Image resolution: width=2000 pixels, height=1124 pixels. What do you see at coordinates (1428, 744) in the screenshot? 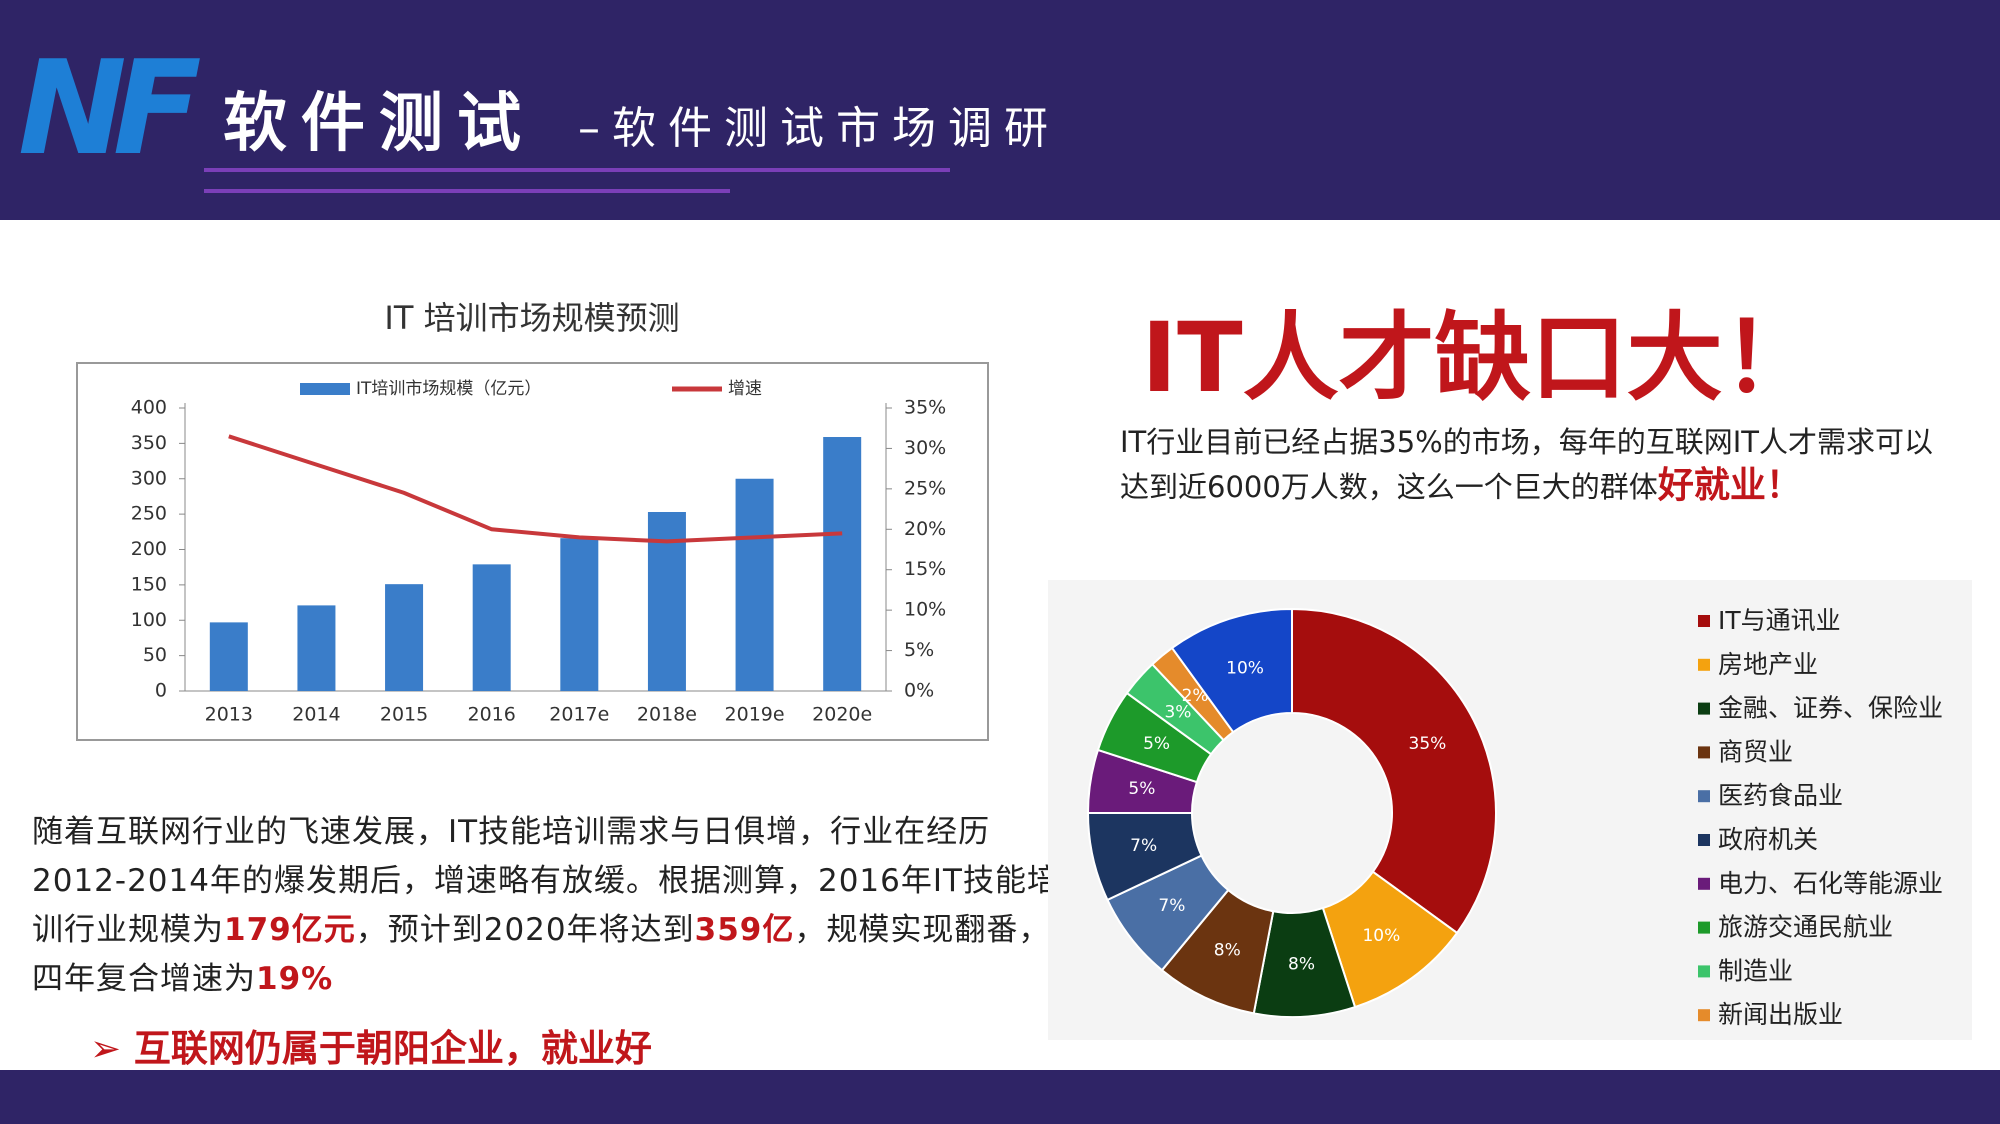
I see `slice-label: 35%` at bounding box center [1428, 744].